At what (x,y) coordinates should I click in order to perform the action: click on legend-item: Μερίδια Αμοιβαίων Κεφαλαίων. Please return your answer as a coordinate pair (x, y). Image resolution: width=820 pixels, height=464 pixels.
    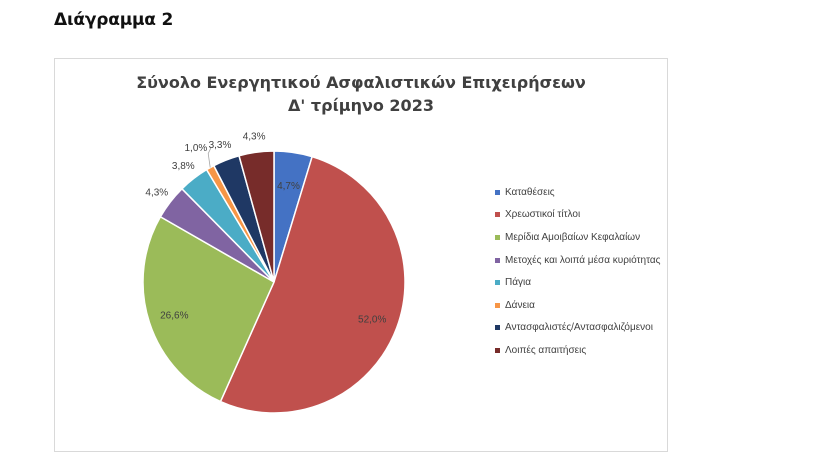
    Looking at the image, I should click on (577, 237).